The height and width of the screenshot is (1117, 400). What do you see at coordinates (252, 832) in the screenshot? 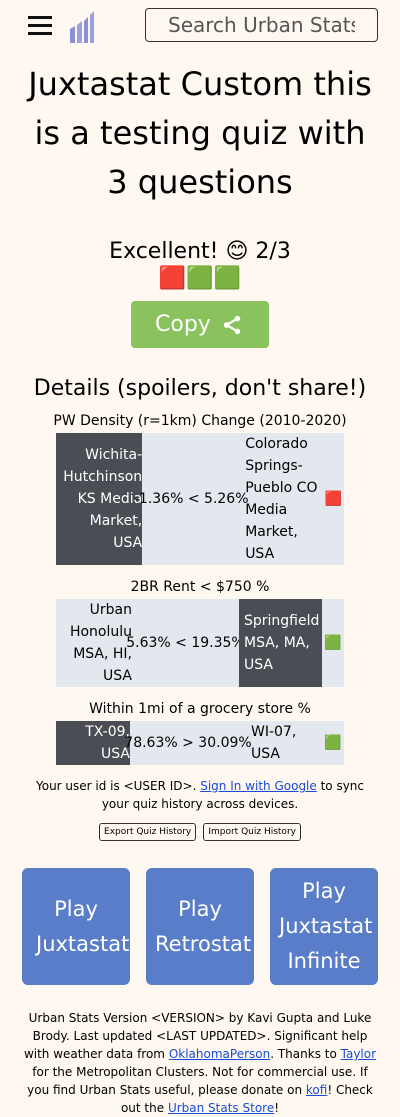
I see `import-quiz-history-button: Import Quiz History` at bounding box center [252, 832].